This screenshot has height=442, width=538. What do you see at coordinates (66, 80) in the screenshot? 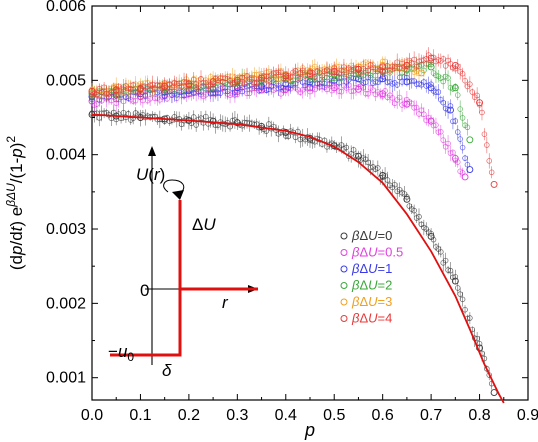
I see `y-tick-label: 0.005` at bounding box center [66, 80].